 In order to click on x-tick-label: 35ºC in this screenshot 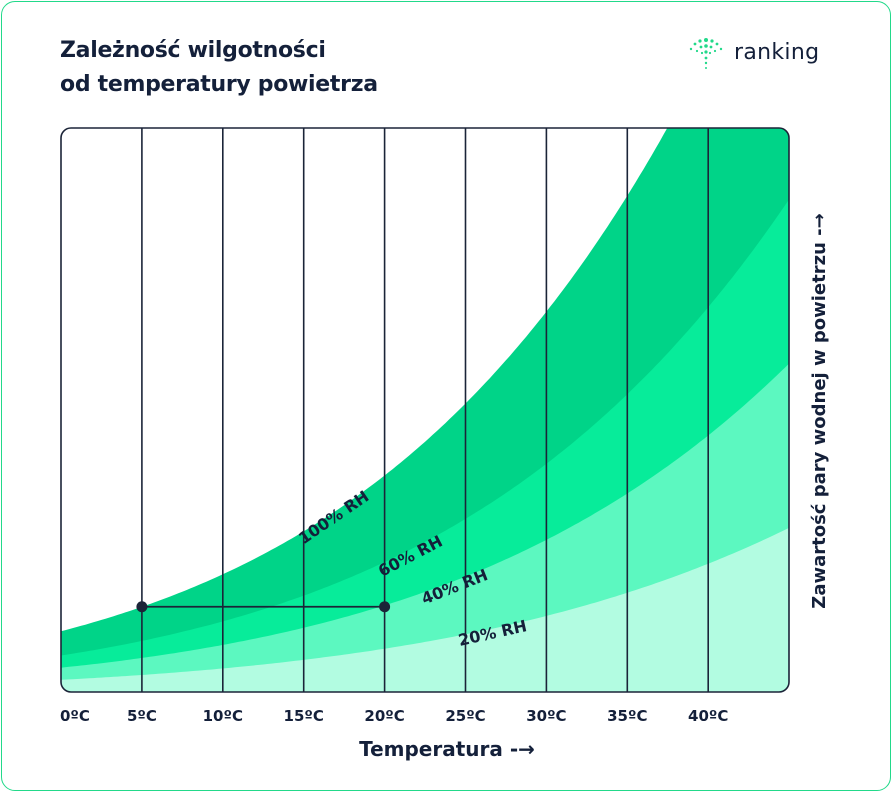, I will do `click(627, 716)`.